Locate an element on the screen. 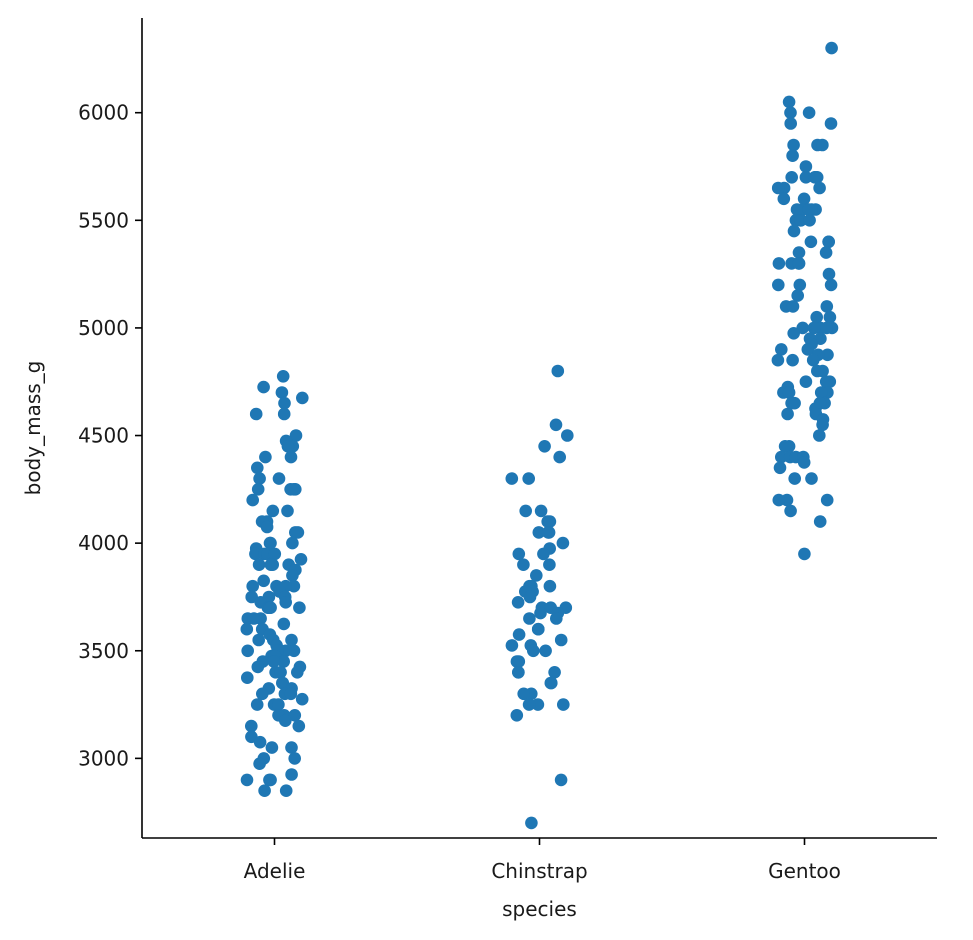 This screenshot has height=940, width=973. y-ticks: 3000 3500 4000 4500 5000 5500 6000 is located at coordinates (110, 435).